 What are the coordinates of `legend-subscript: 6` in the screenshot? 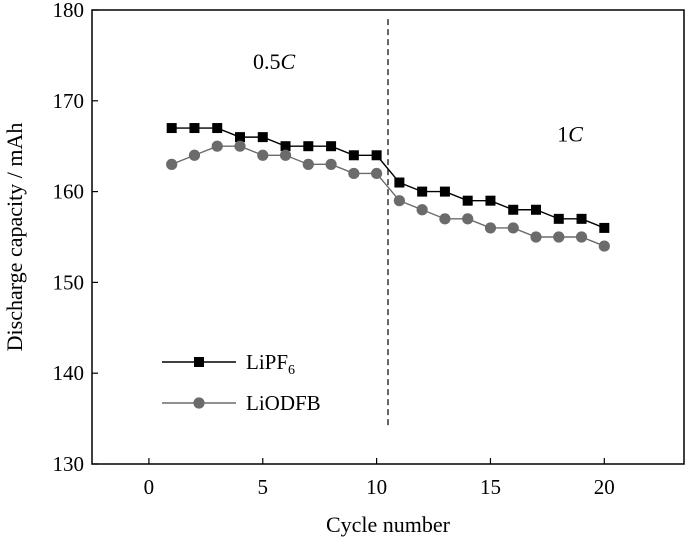 It's located at (291, 370).